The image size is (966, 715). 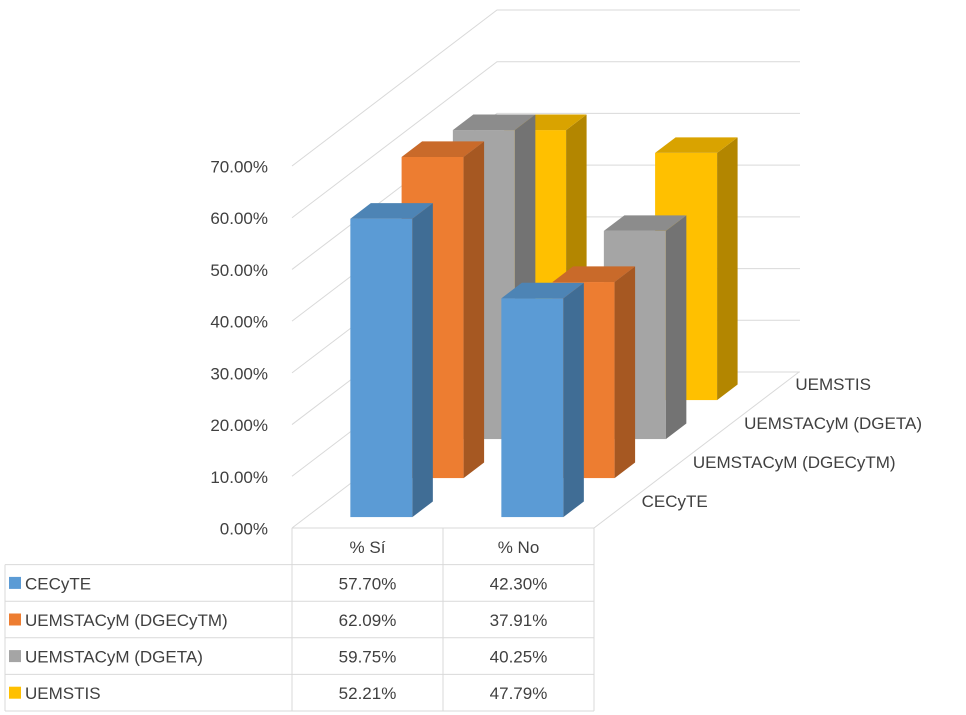 I want to click on legend-label: UEMSTACyM (DGETA), so click(x=114, y=657).